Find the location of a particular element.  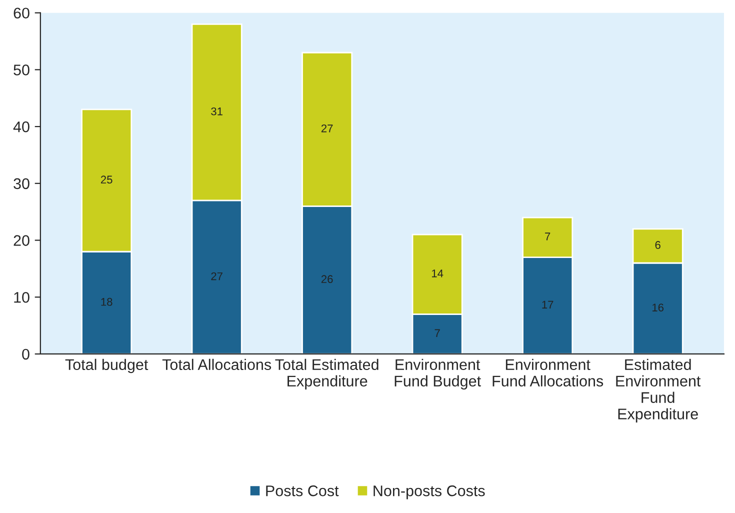

legend-label: Posts Cost is located at coordinates (302, 490).